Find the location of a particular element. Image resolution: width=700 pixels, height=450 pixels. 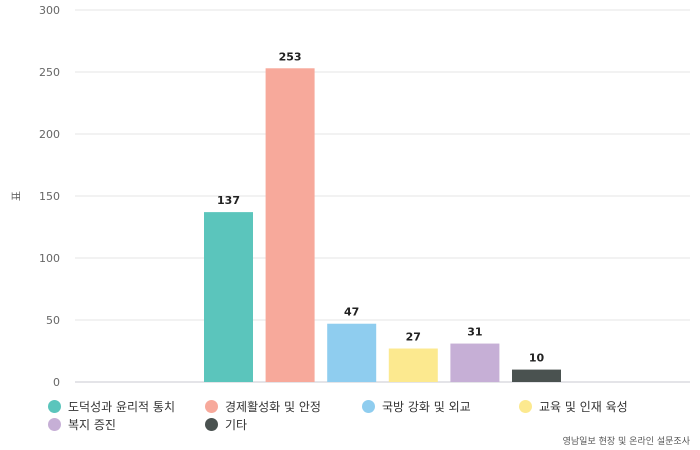

legend-item: 도덕성과 윤리적 통치 is located at coordinates (126, 406).